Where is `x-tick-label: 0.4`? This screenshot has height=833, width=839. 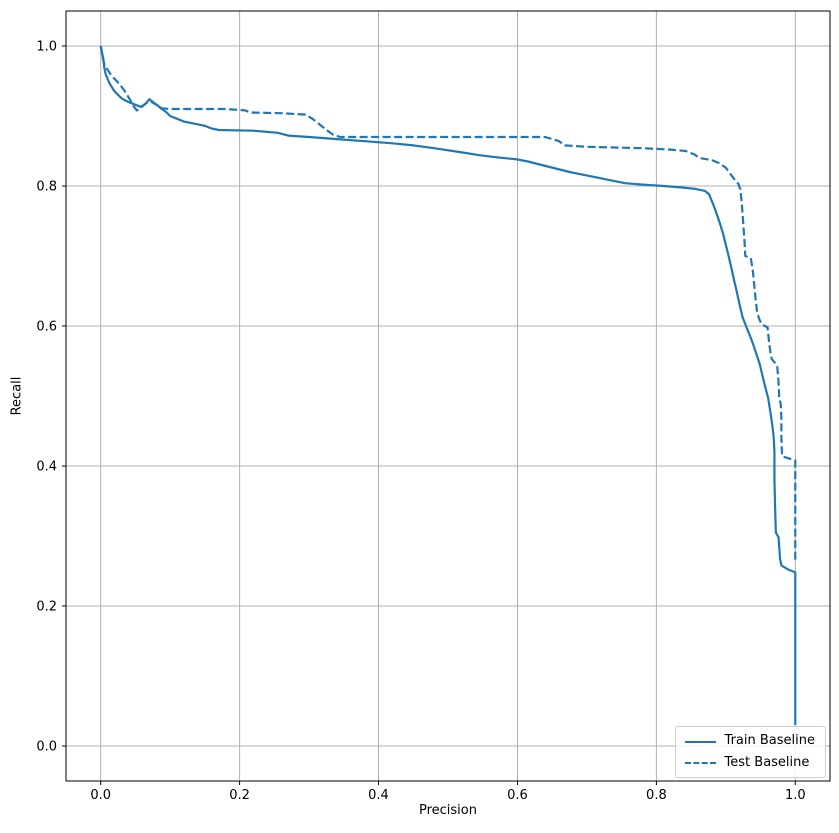 x-tick-label: 0.4 is located at coordinates (378, 795).